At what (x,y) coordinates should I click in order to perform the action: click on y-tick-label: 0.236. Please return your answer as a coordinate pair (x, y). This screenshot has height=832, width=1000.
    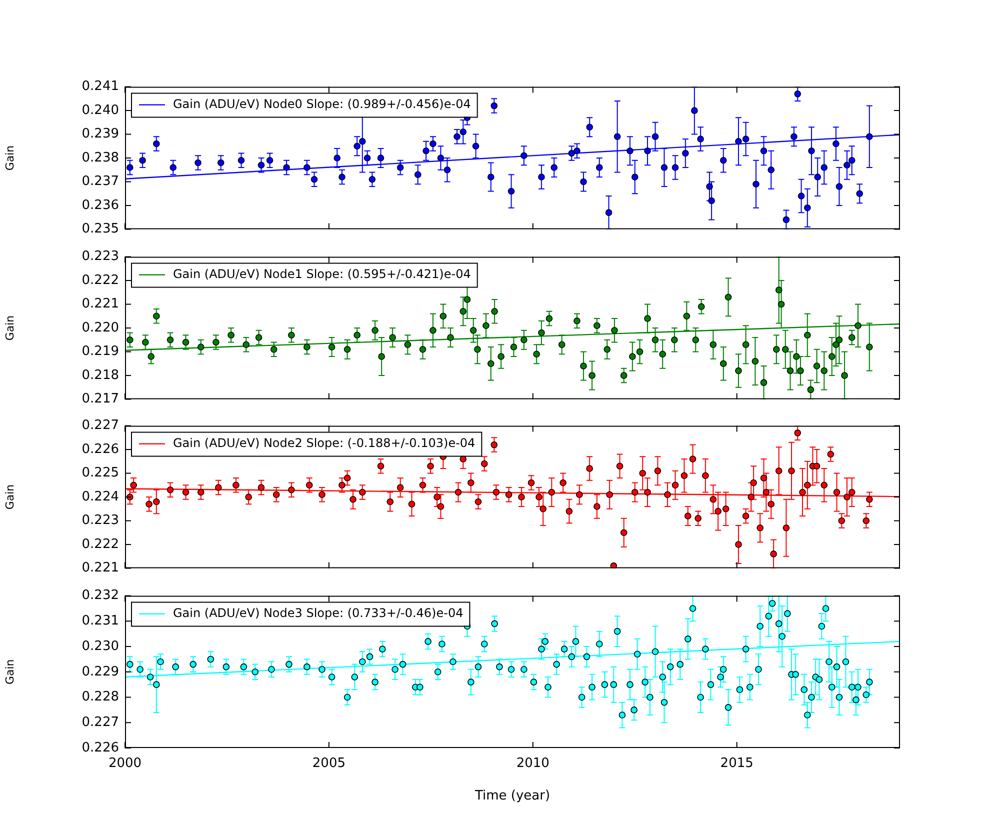
    Looking at the image, I should click on (100, 205).